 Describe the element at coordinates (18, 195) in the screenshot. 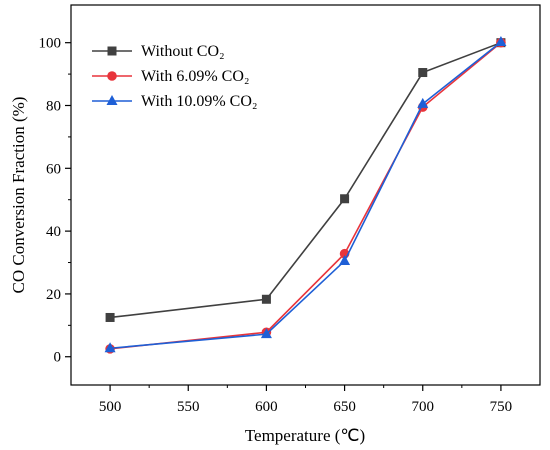

I see `y-axis-title: CO Conversion Fraction (%)` at that location.